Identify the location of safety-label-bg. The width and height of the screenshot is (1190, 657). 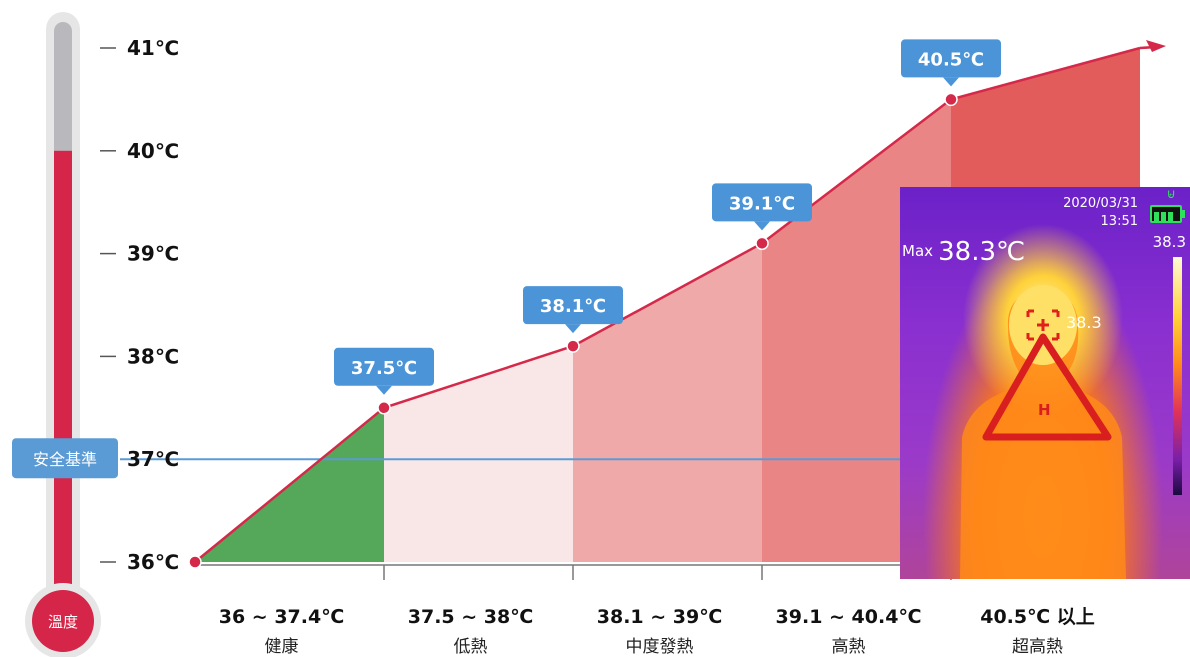
(65, 458).